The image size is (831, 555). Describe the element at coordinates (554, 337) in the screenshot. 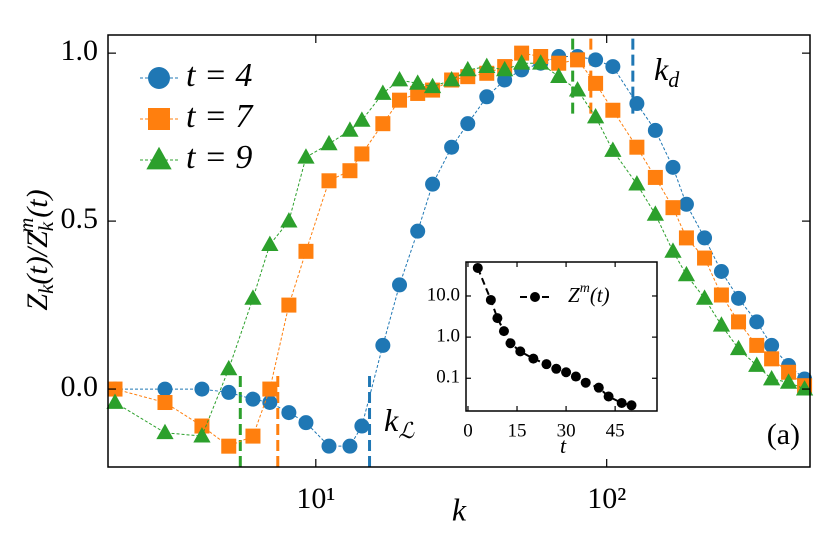

I see `series-line` at that location.